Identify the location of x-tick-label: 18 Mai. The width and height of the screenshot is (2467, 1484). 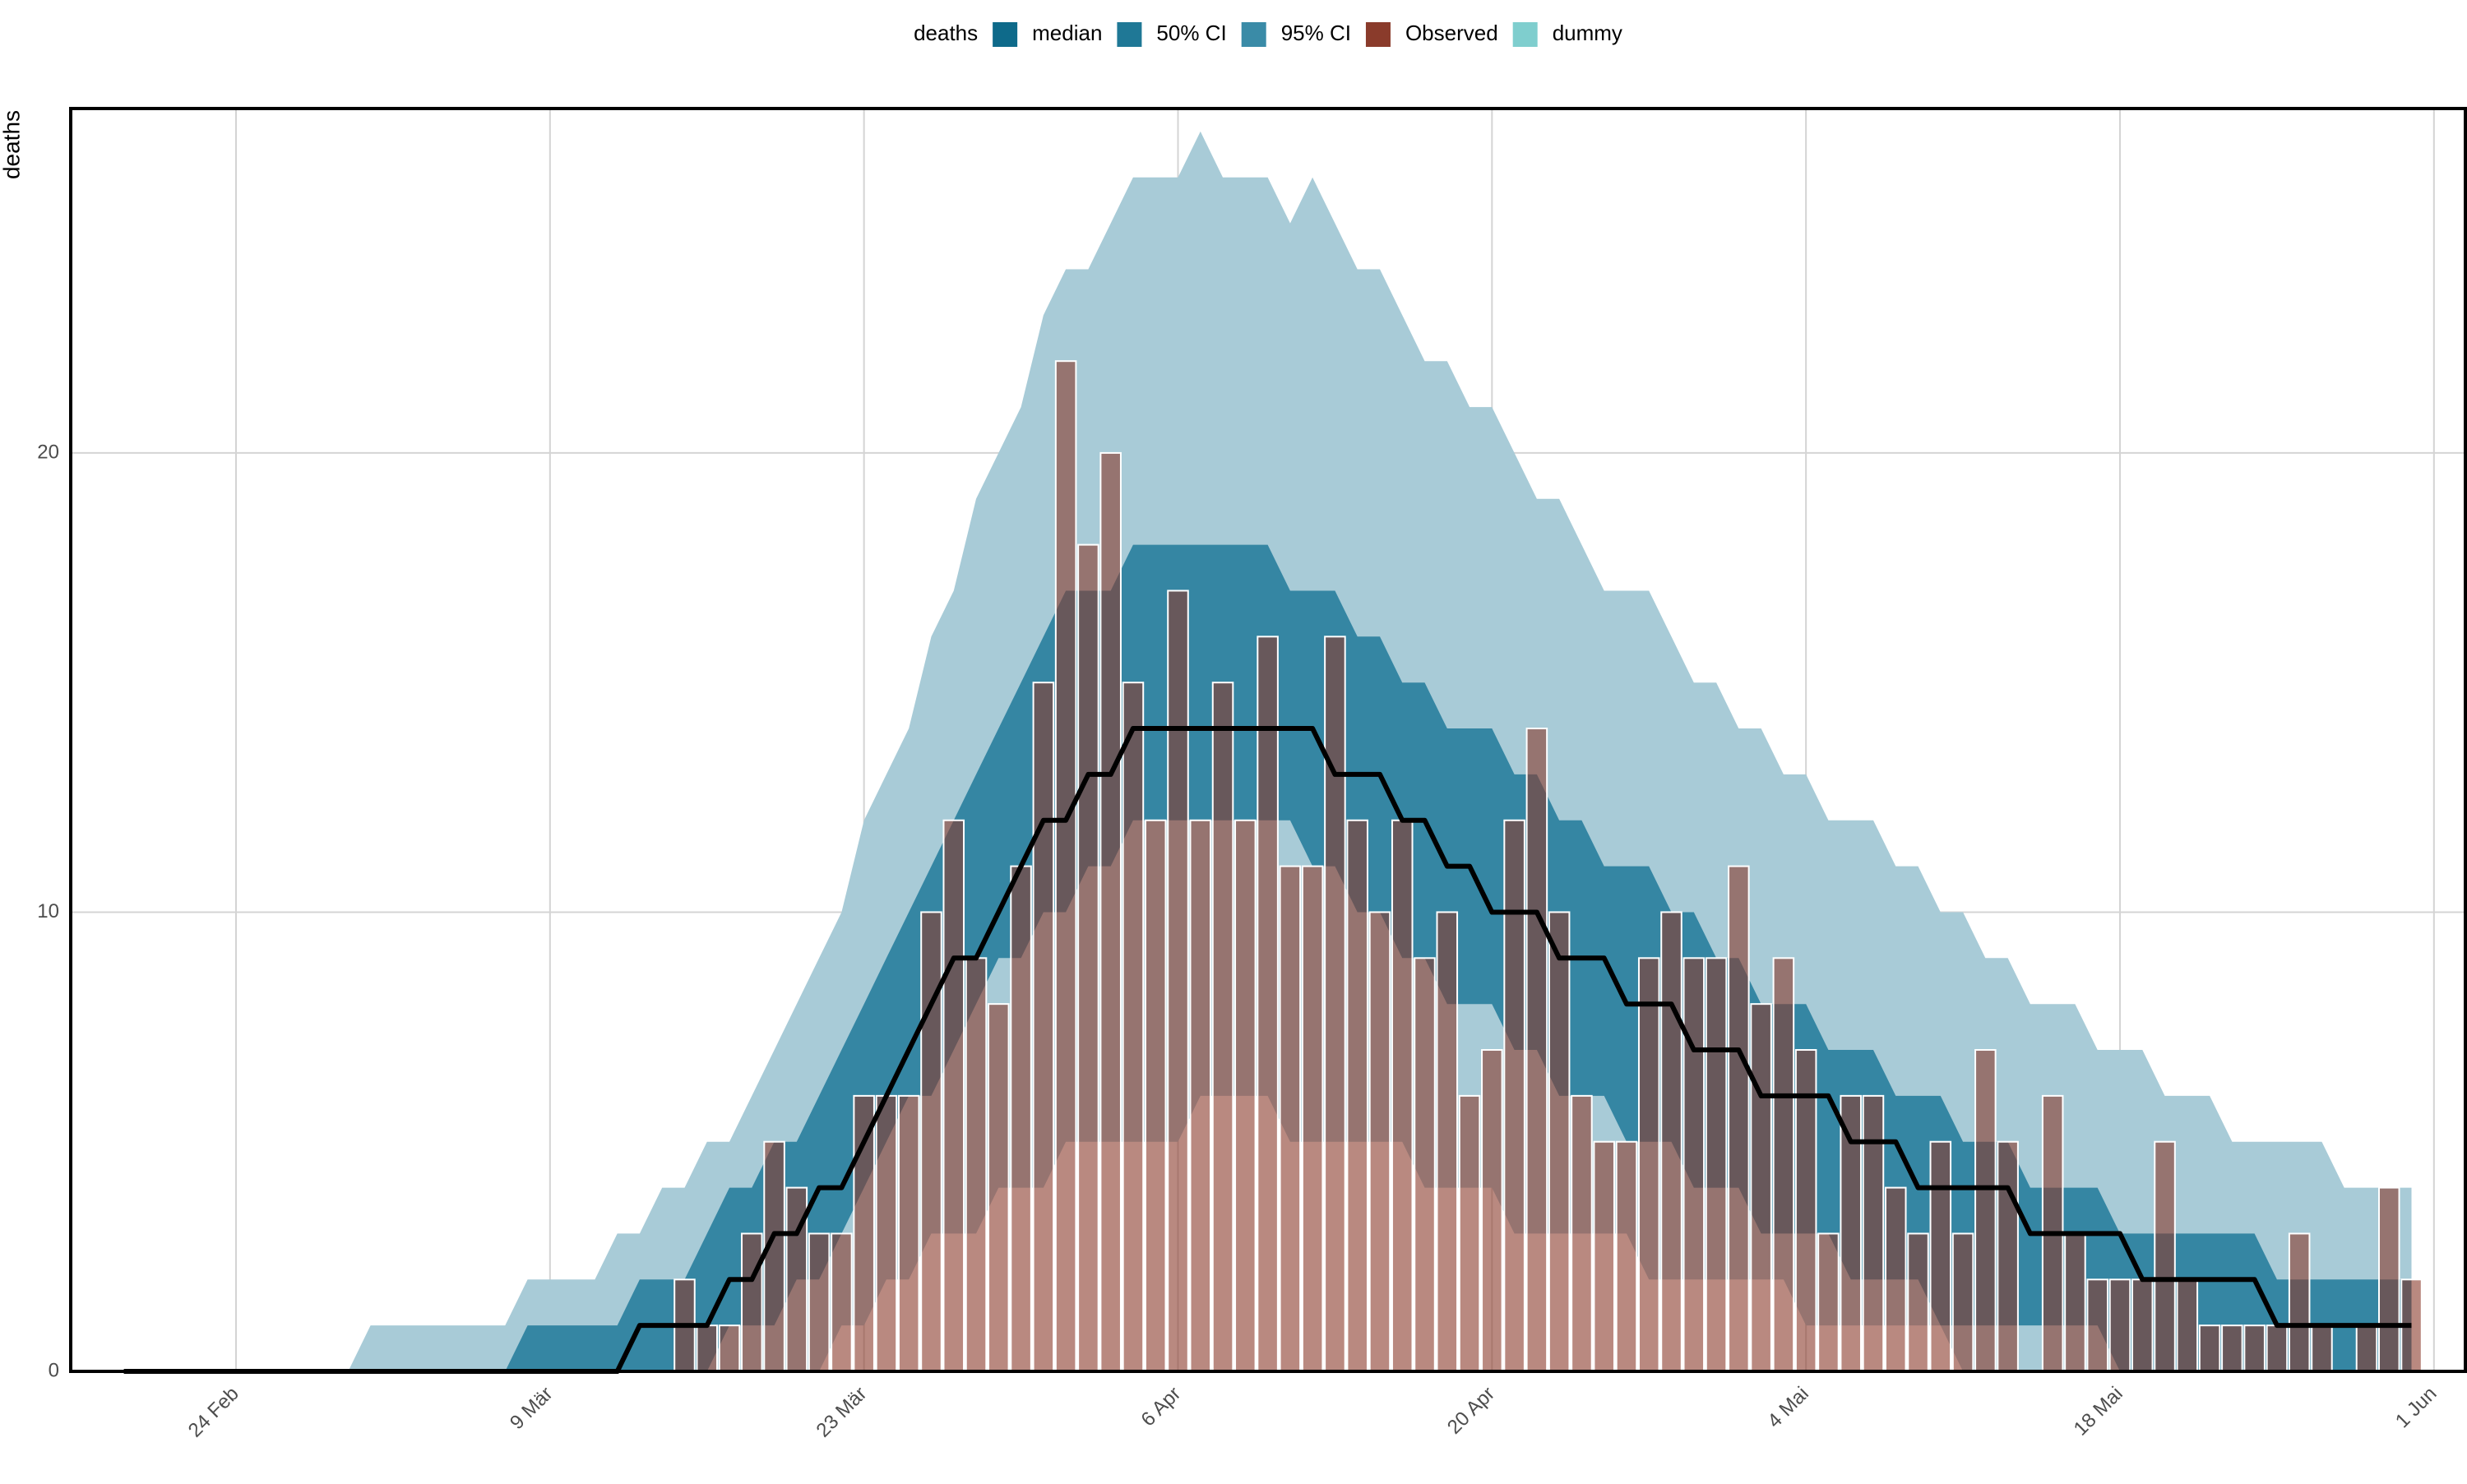
(2098, 1411).